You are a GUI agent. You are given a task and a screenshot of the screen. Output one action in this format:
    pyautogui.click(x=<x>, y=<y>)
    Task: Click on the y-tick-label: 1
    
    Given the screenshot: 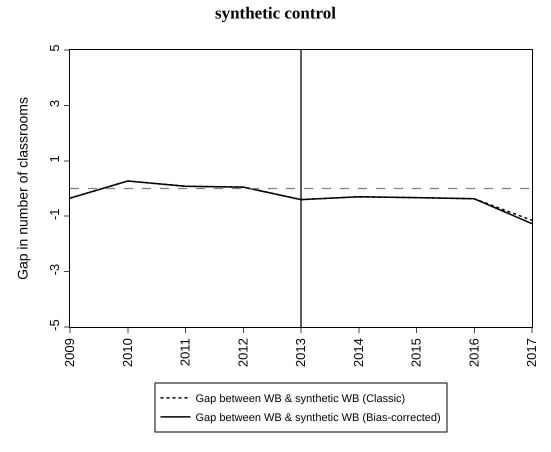 What is the action you would take?
    pyautogui.click(x=54, y=158)
    